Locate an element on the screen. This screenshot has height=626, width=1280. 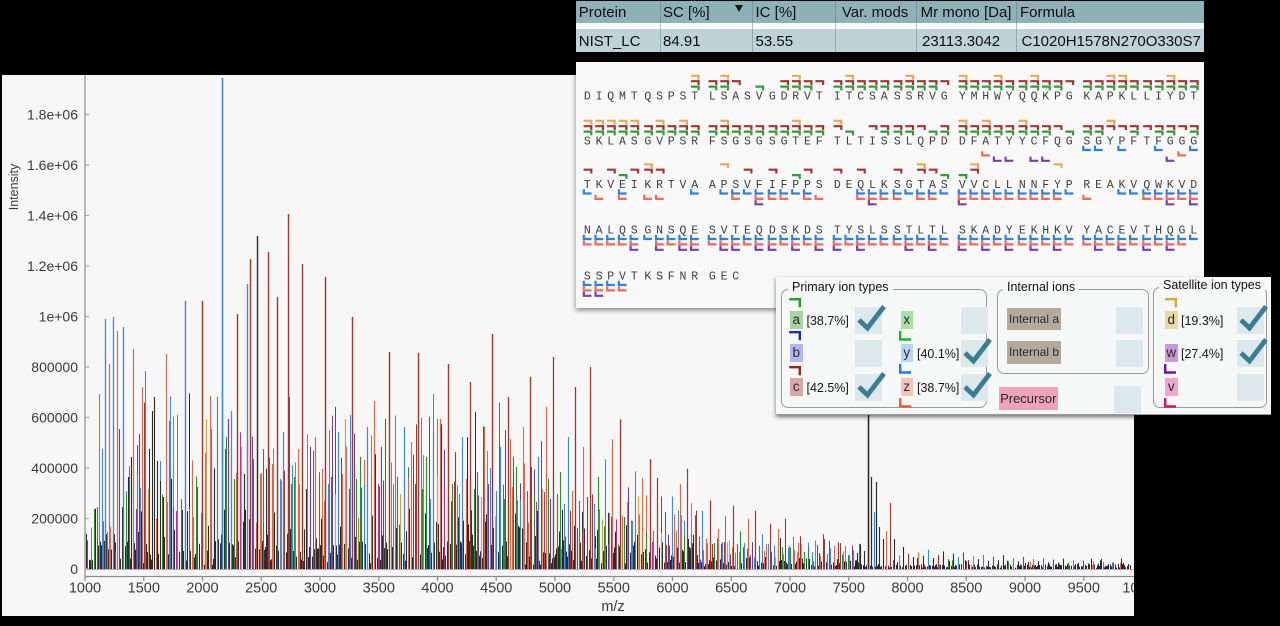
svg-text: 2000 is located at coordinates (202, 589).